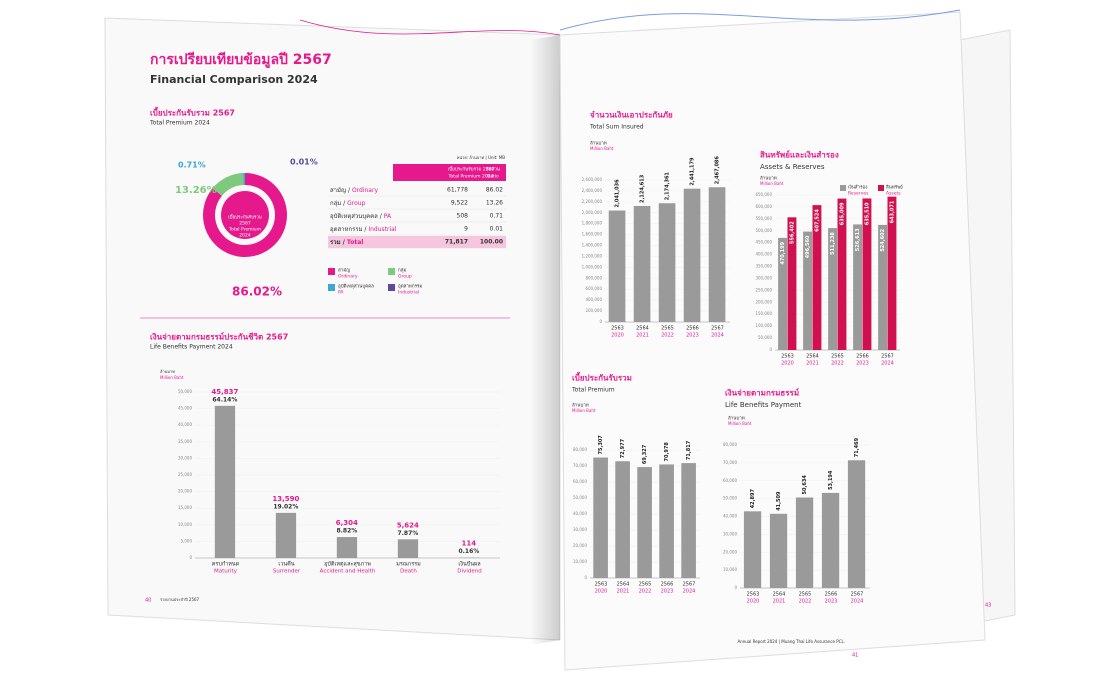 This screenshot has height=700, width=1120. I want to click on x-tick-label: ครบกำหนด, so click(226, 564).